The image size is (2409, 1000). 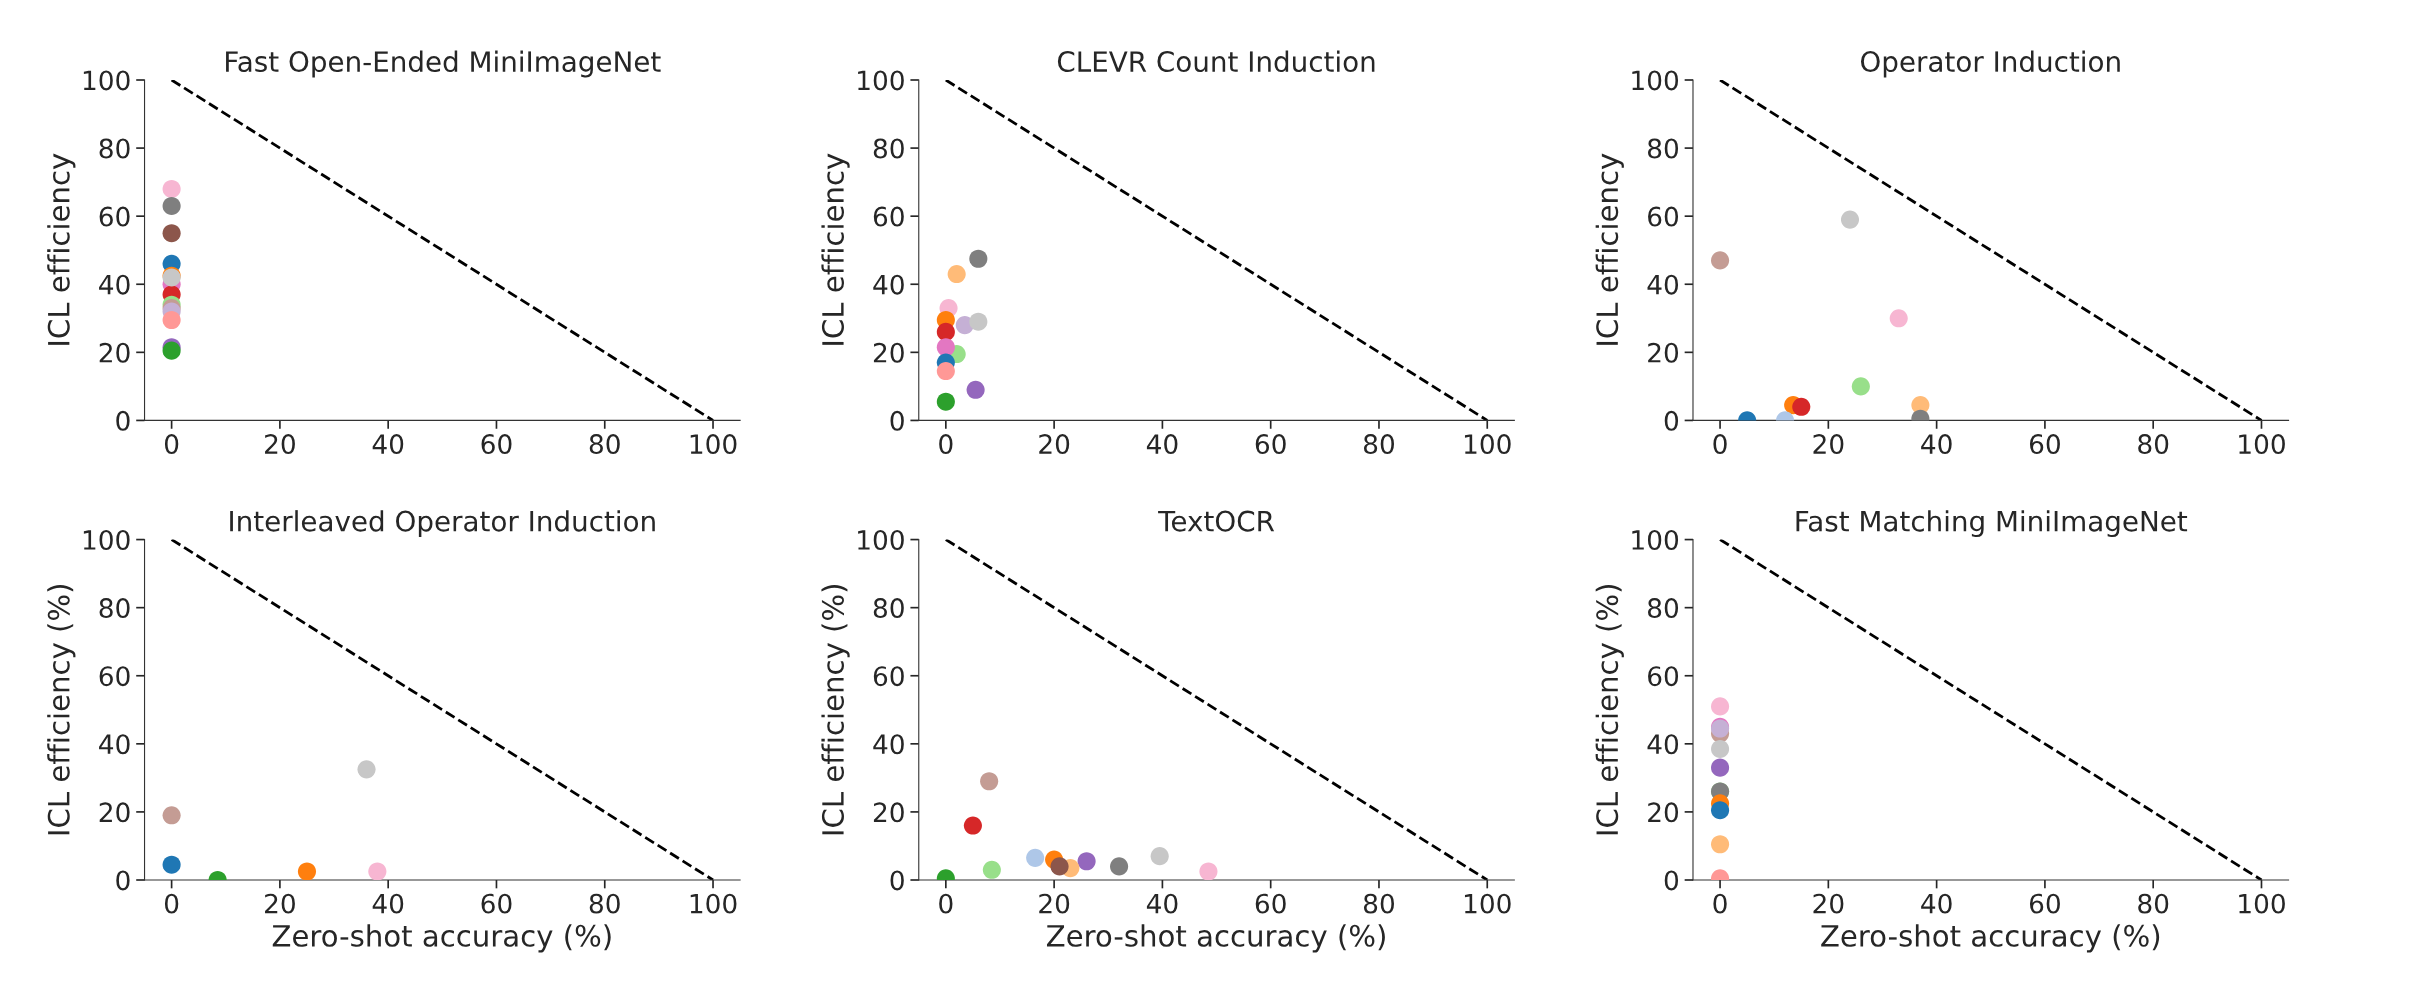 I want to click on chart-title: Interleaved Operator Induction, so click(x=442, y=524).